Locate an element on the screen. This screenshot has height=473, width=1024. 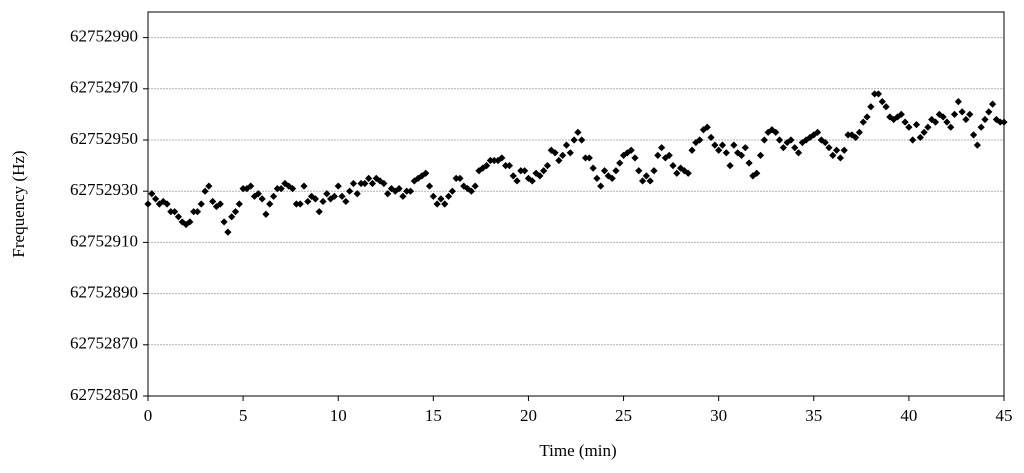
x-axis-title: Time (min) is located at coordinates (577, 450).